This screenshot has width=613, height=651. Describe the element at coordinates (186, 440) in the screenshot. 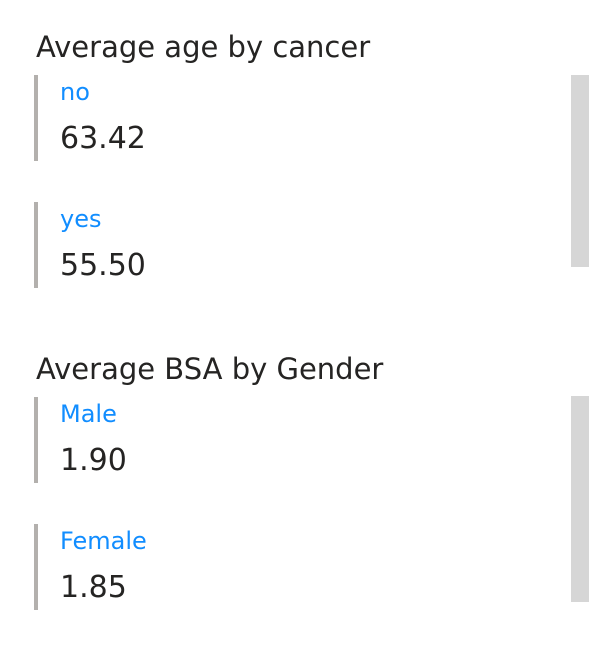

I see `kpi-row: Male 1.90` at that location.